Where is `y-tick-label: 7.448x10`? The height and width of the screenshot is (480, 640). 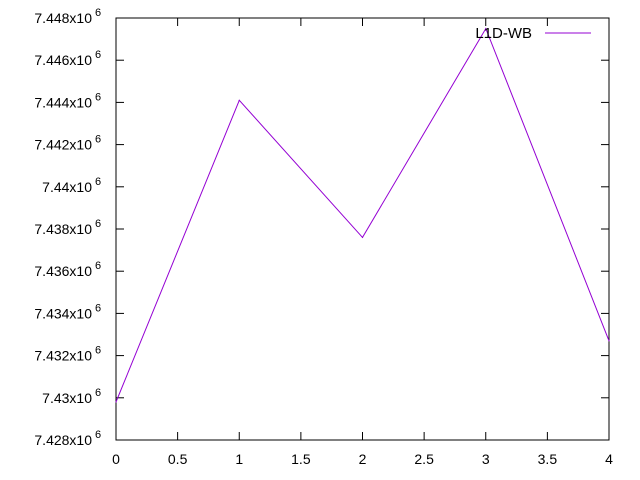 y-tick-label: 7.448x10 is located at coordinates (63, 18).